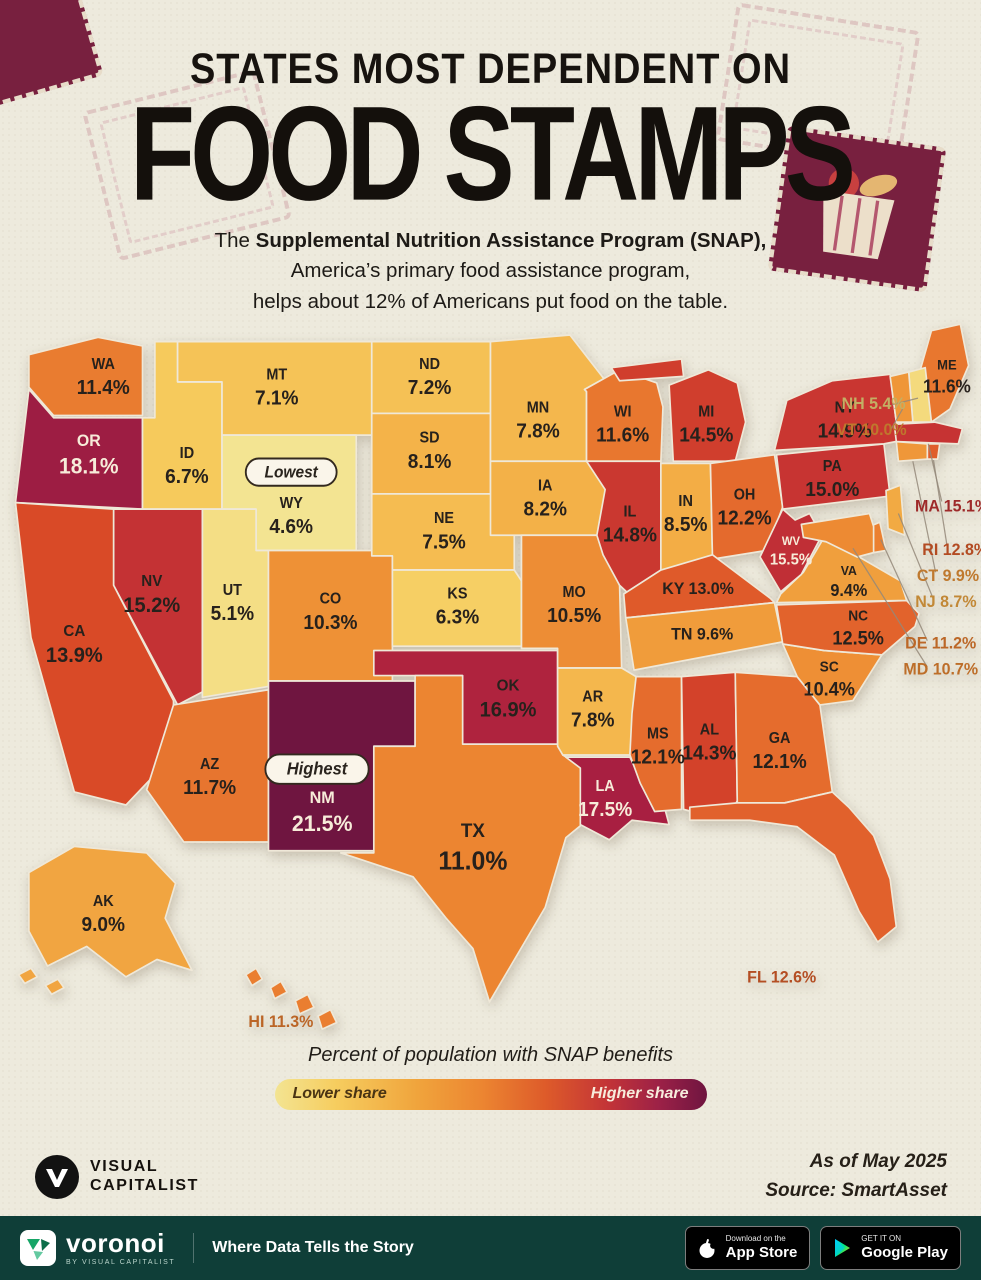 This screenshot has width=981, height=1280. I want to click on state-label-MT: MT, so click(276, 375).